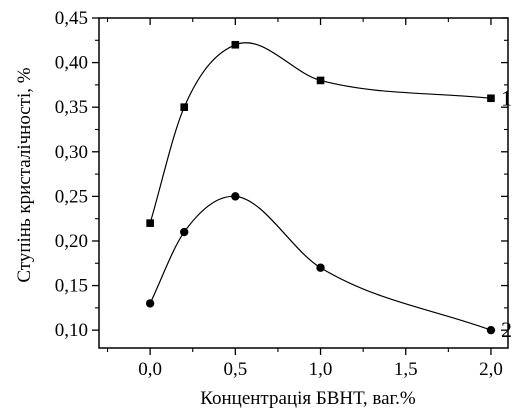 This screenshot has width=520, height=414. What do you see at coordinates (235, 369) in the screenshot?
I see `x-tick-label: 0,5` at bounding box center [235, 369].